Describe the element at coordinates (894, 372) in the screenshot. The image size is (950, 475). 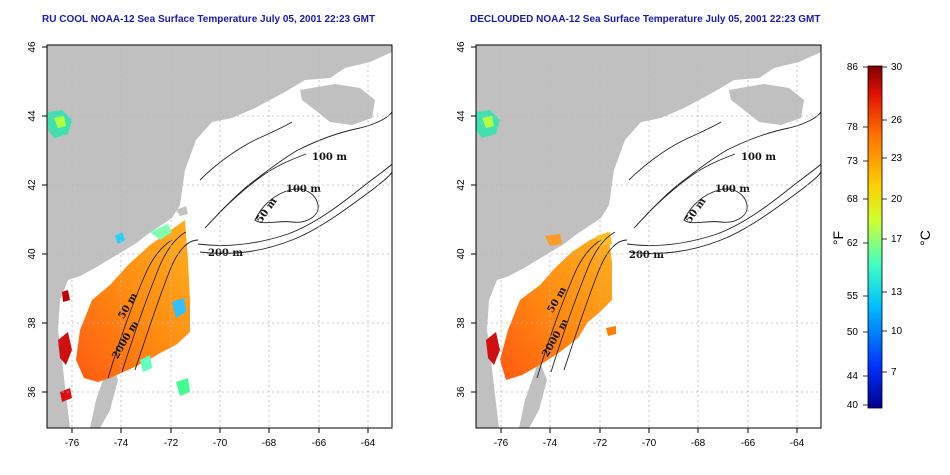
I see `celsius-tick: 7` at that location.